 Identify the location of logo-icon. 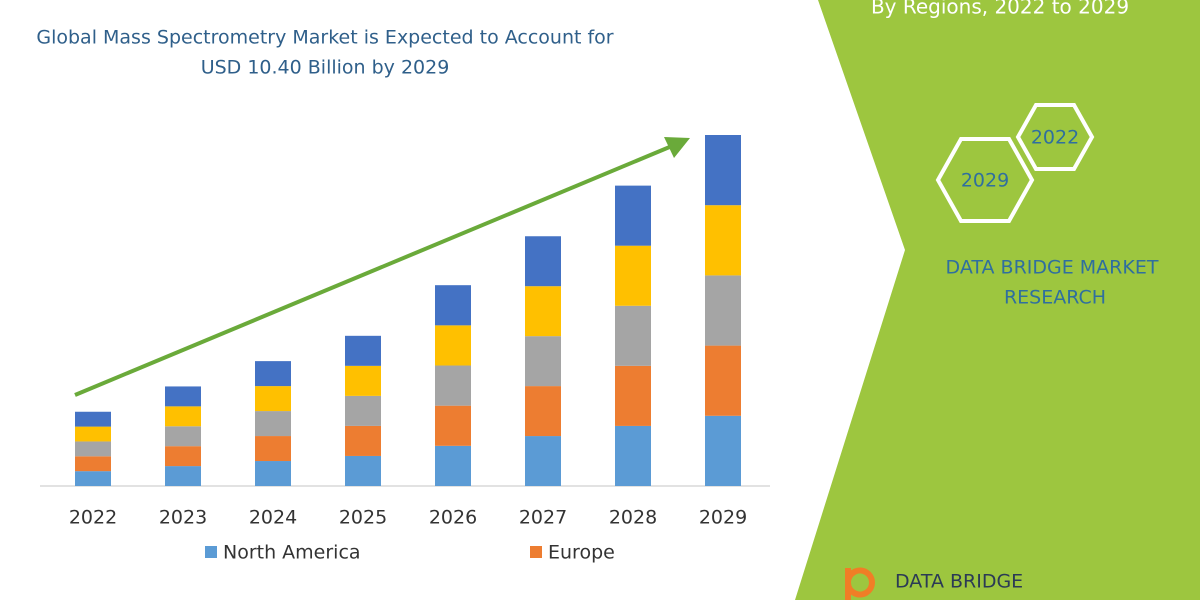
(860, 583).